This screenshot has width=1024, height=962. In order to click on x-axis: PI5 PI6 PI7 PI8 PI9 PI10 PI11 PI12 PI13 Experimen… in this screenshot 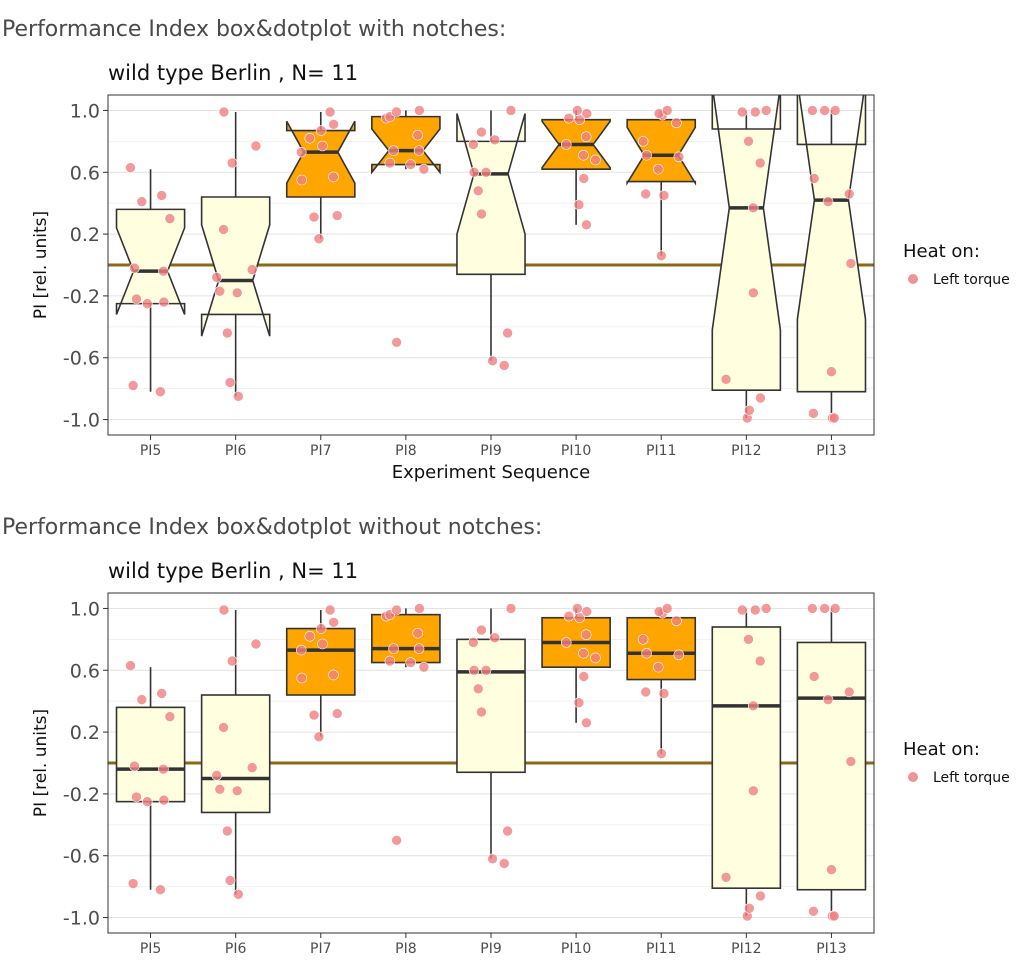, I will do `click(493, 459)`.